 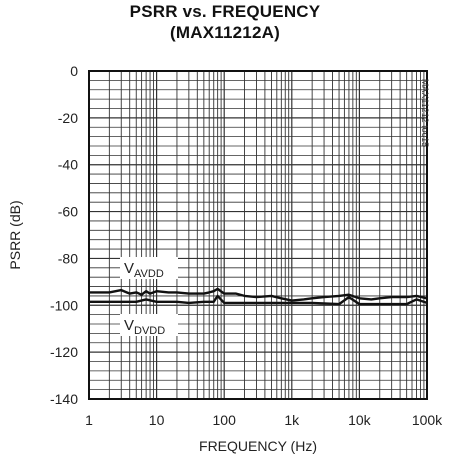 I want to click on y-axis-label: PSRR (dB), so click(x=15, y=234).